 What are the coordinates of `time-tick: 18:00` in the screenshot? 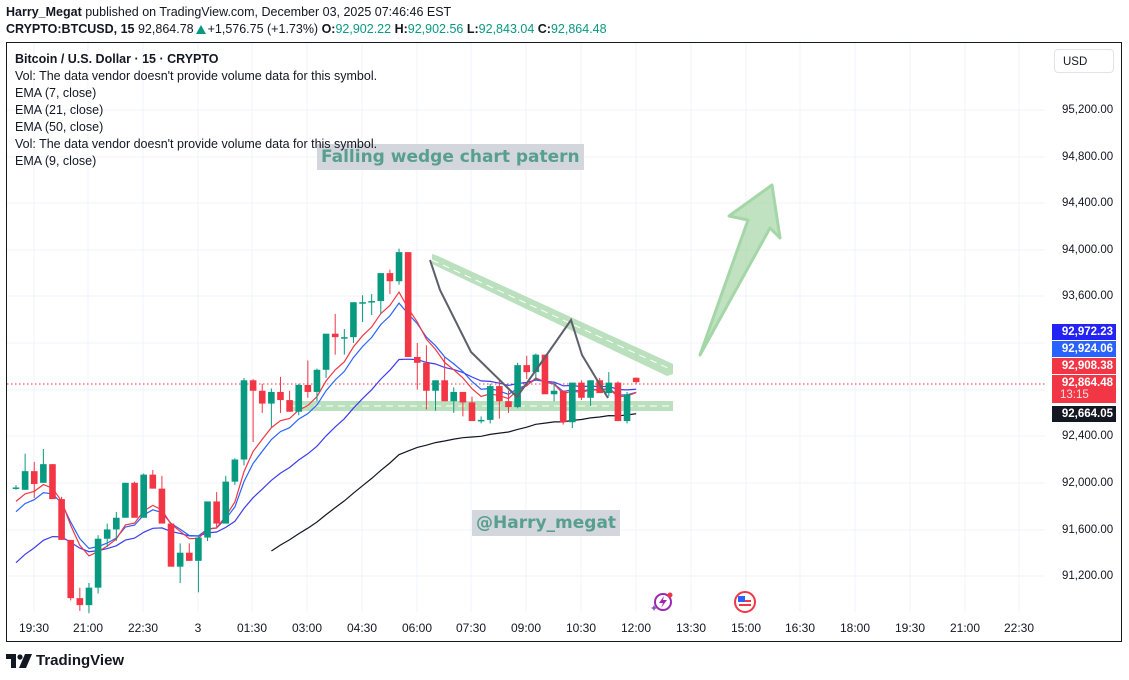 It's located at (855, 628).